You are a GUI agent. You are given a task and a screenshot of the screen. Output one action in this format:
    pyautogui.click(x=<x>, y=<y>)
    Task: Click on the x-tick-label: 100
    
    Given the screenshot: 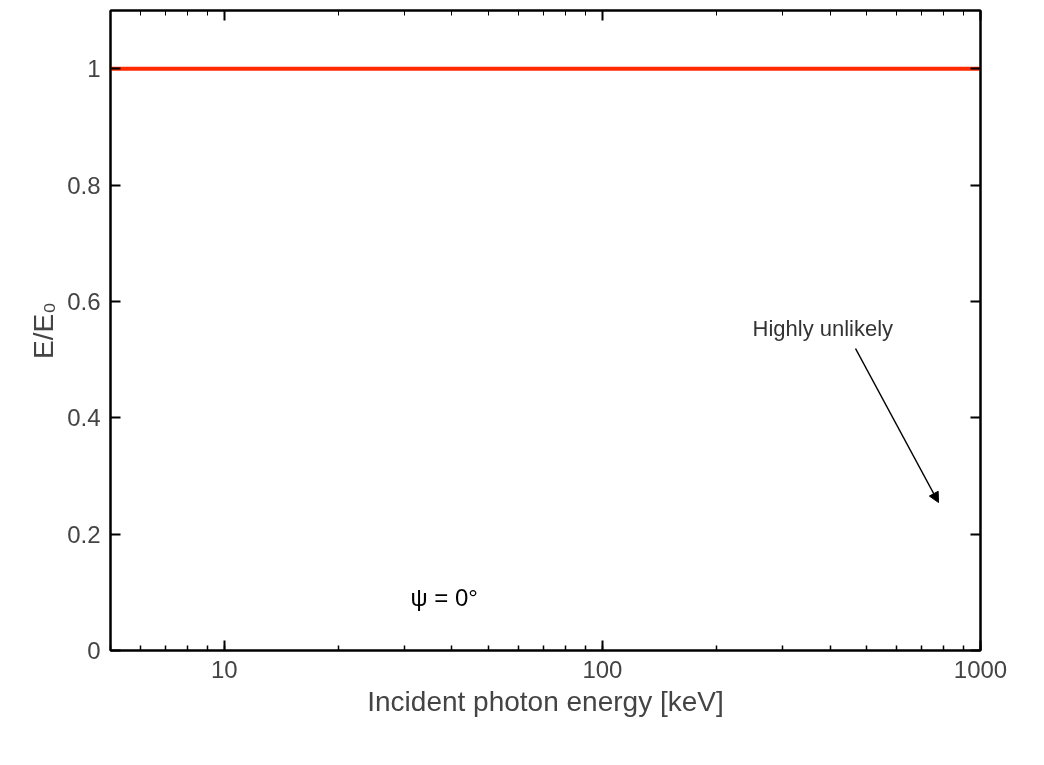 What is the action you would take?
    pyautogui.click(x=602, y=669)
    